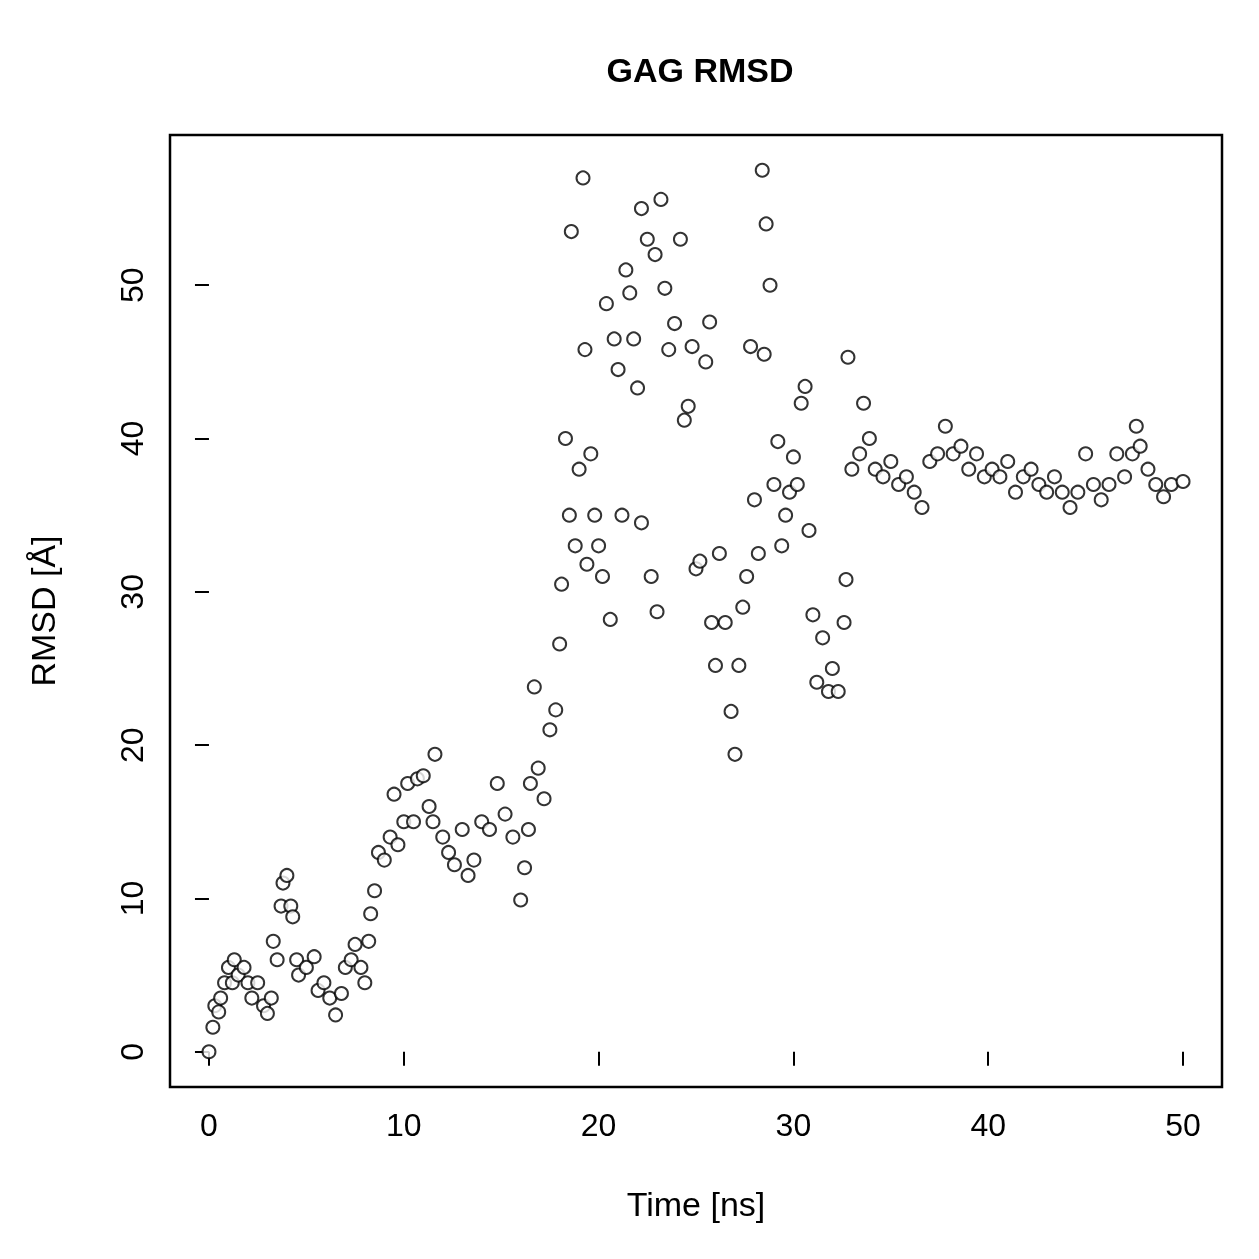  What do you see at coordinates (700, 70) in the screenshot?
I see `chart-title: GAG RMSD` at bounding box center [700, 70].